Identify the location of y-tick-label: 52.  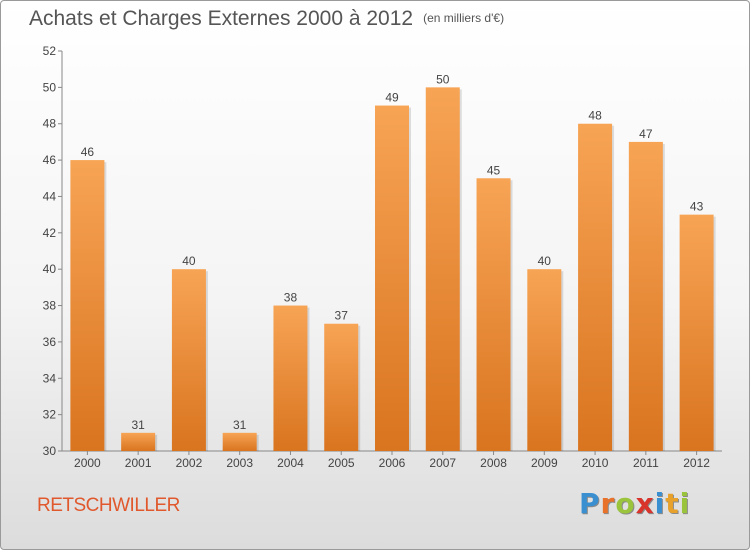
(50, 51).